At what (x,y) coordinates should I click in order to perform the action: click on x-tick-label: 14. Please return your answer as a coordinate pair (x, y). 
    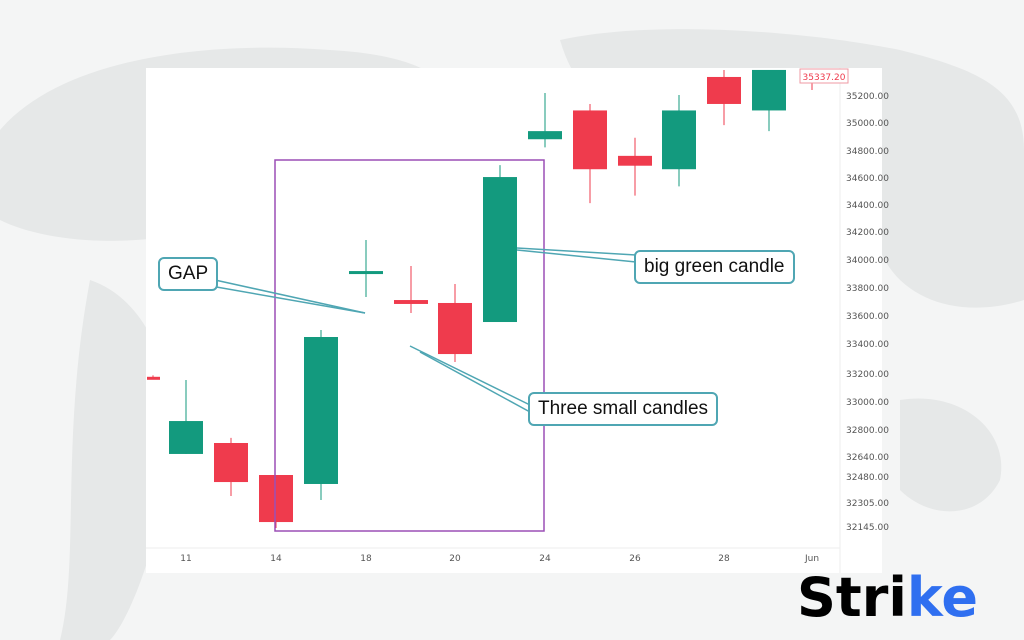
    Looking at the image, I should click on (276, 559).